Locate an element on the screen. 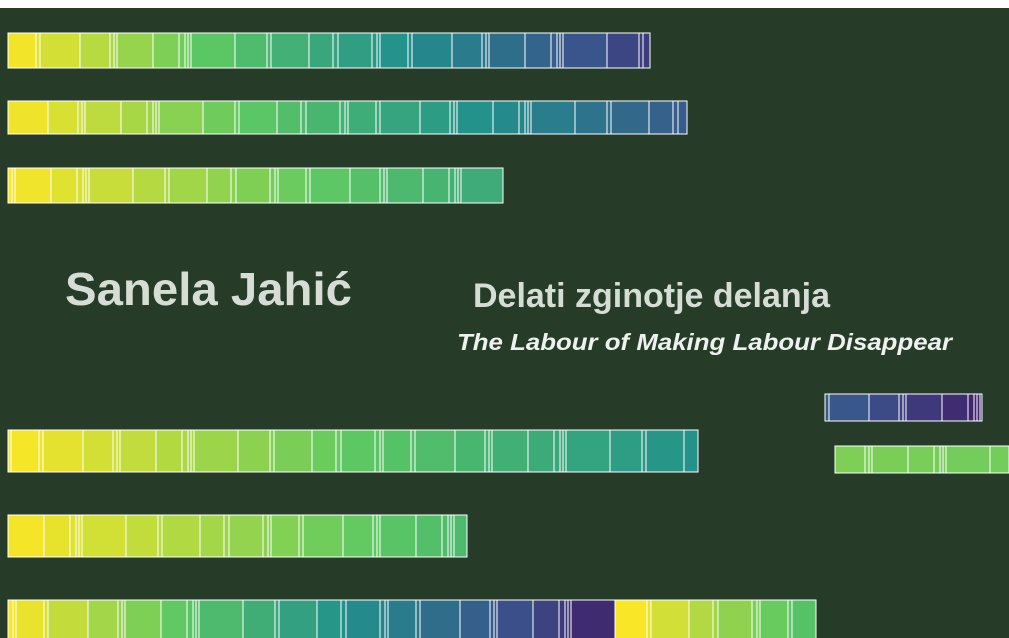 This screenshot has width=1009, height=638. exhibition-title: Delati zginotje delanja is located at coordinates (652, 296).